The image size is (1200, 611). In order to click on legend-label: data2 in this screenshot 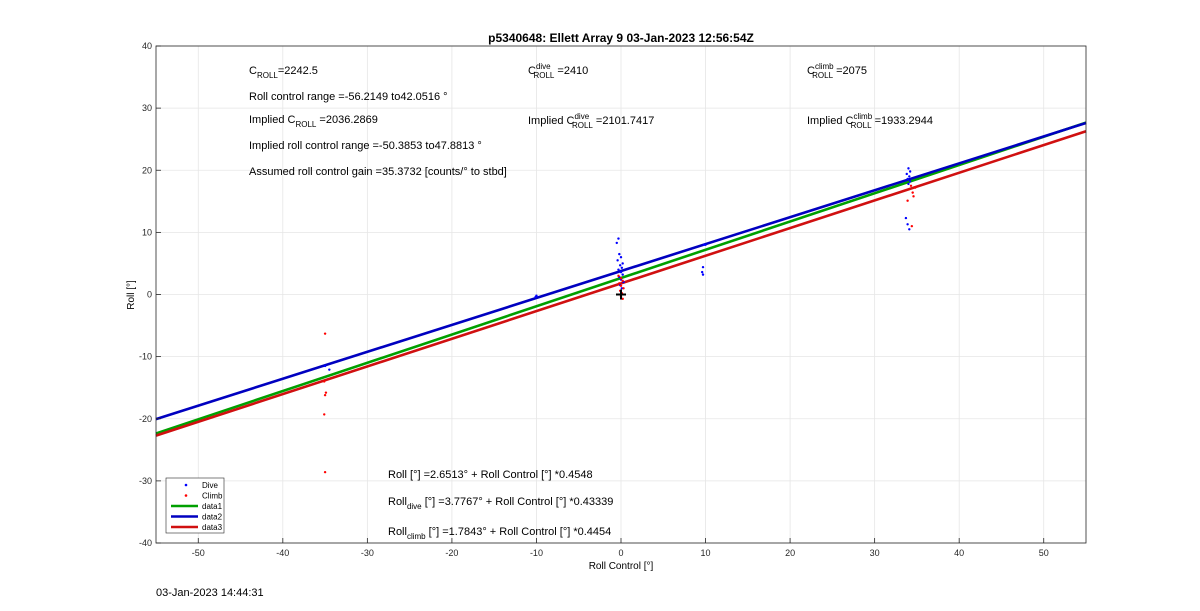, I will do `click(212, 517)`.